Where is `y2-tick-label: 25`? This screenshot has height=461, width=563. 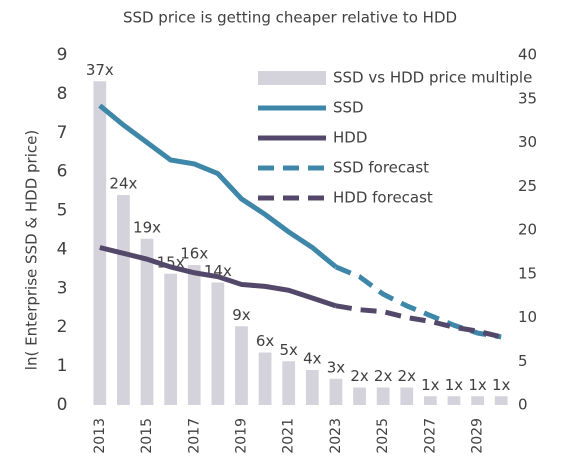 y2-tick-label: 25 is located at coordinates (527, 186).